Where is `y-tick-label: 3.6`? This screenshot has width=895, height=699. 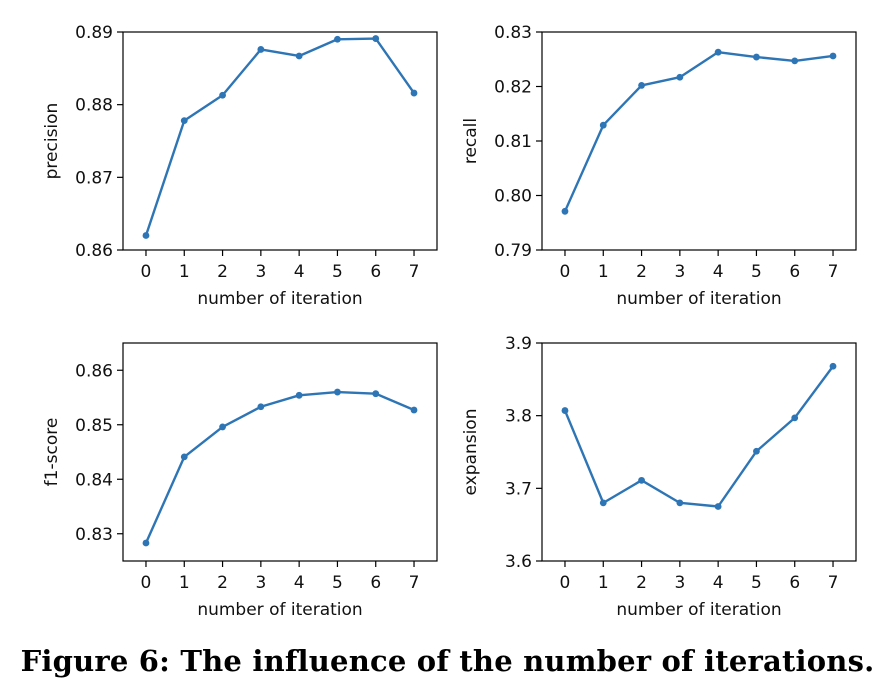
y-tick-label: 3.6 is located at coordinates (518, 562).